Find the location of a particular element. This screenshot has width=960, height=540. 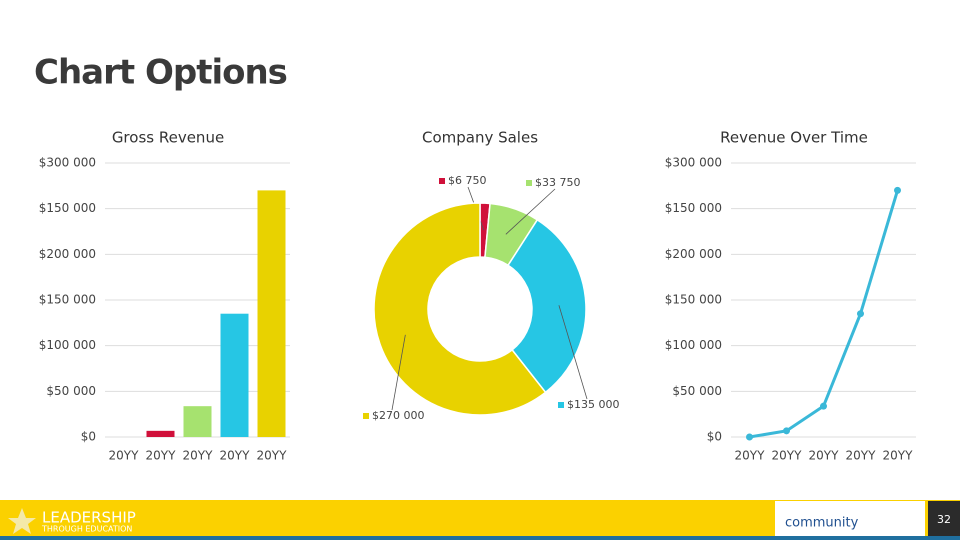

data-label: $135 000 is located at coordinates (593, 404).